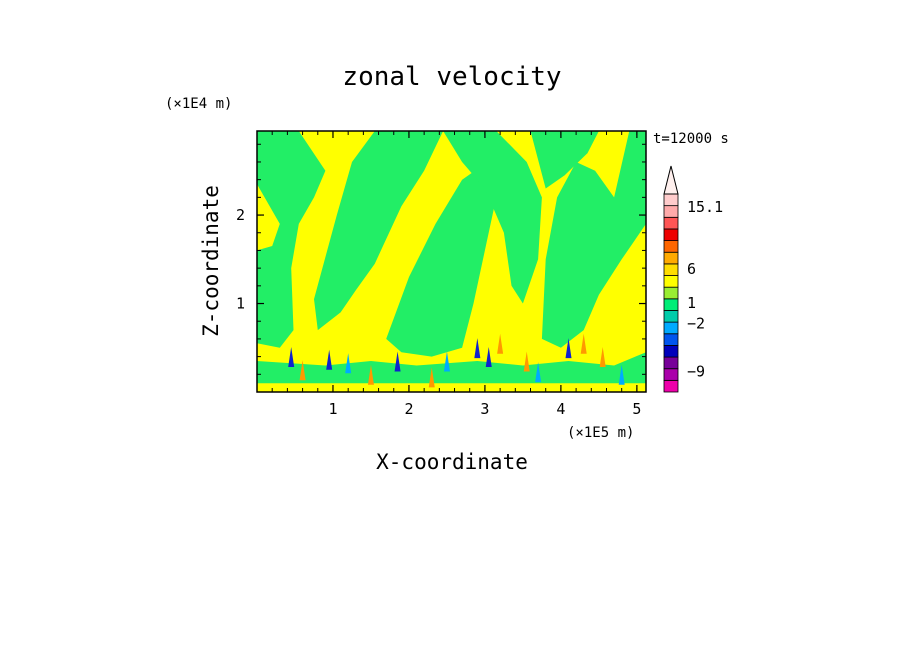 This screenshot has width=904, height=654. Describe the element at coordinates (332, 409) in the screenshot. I see `x-tick-label: 1` at that location.